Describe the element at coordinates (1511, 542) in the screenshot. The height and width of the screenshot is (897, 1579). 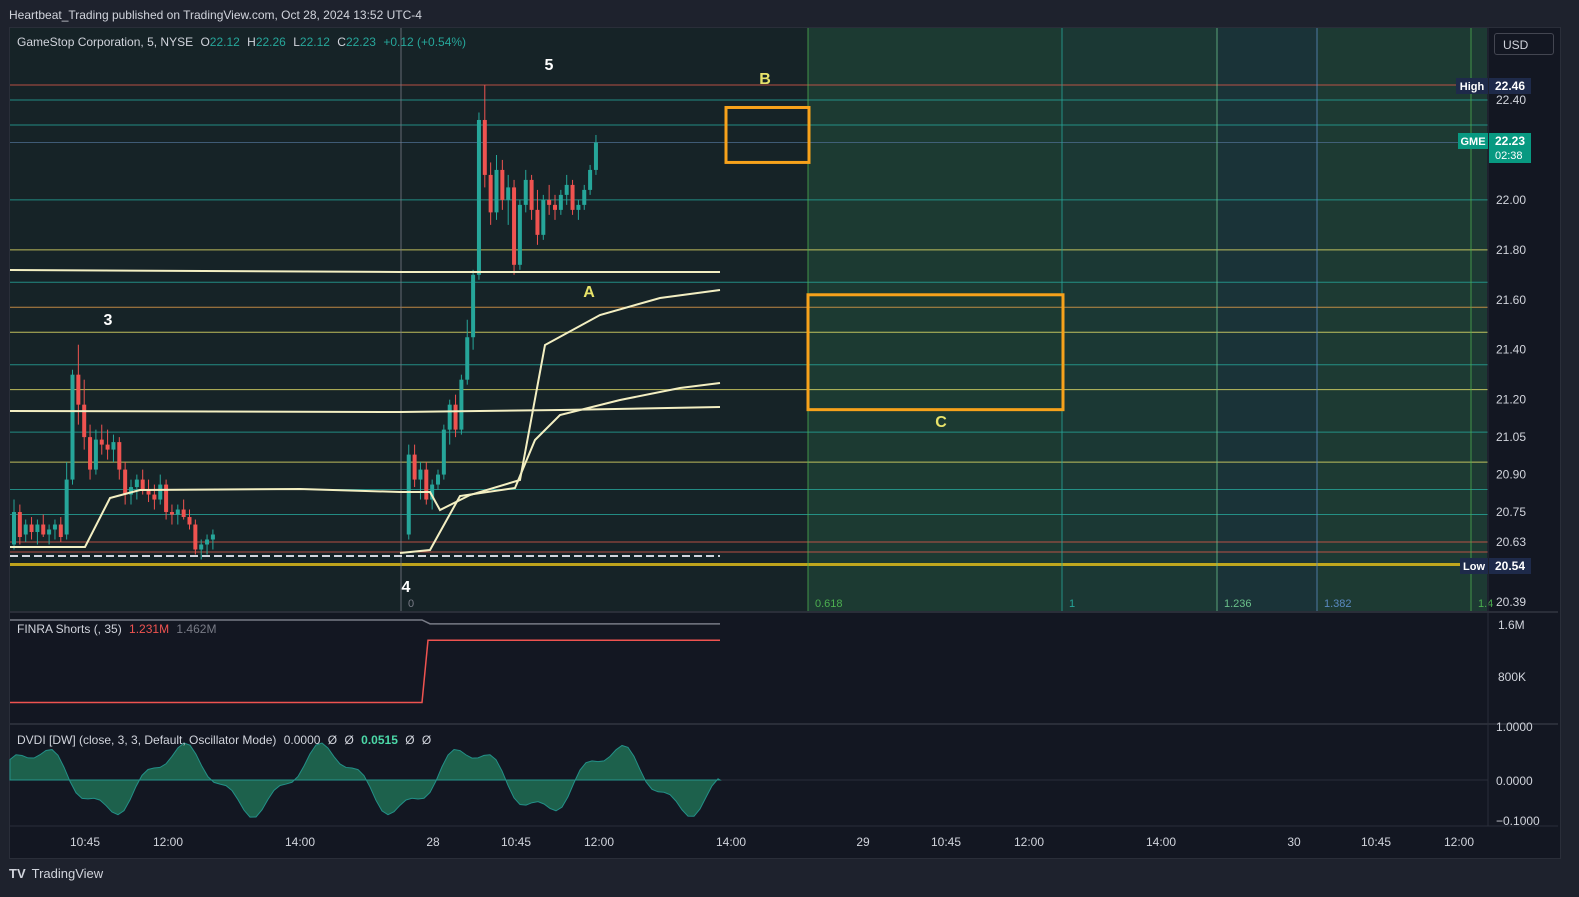
I see `price-tick-label: 20.63` at that location.